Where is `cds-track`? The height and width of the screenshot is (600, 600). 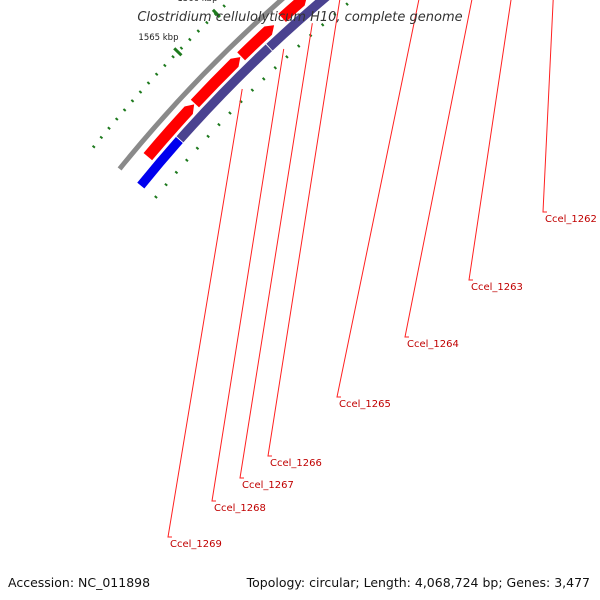
cds-track is located at coordinates (227, 81).